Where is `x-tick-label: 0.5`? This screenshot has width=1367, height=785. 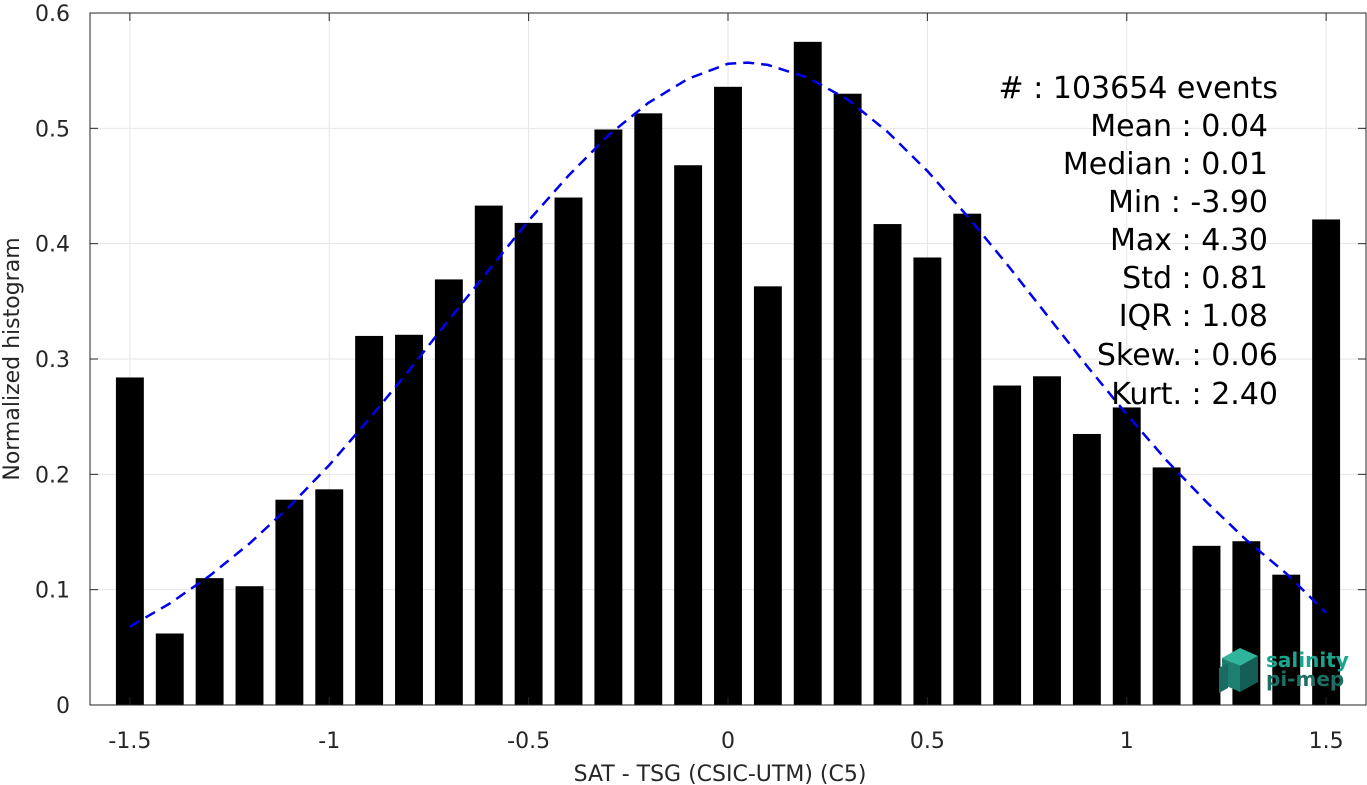 x-tick-label: 0.5 is located at coordinates (927, 741).